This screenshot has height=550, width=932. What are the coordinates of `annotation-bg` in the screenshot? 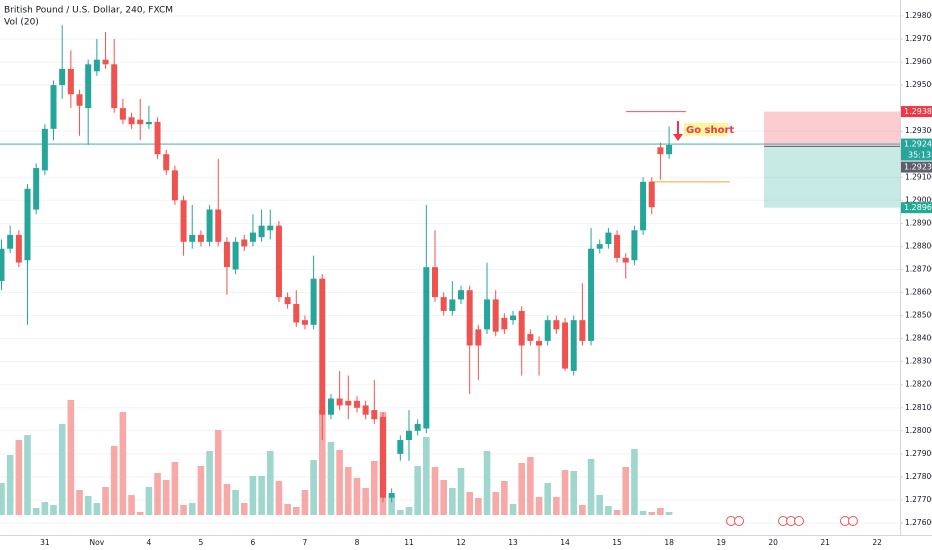 It's located at (706, 129).